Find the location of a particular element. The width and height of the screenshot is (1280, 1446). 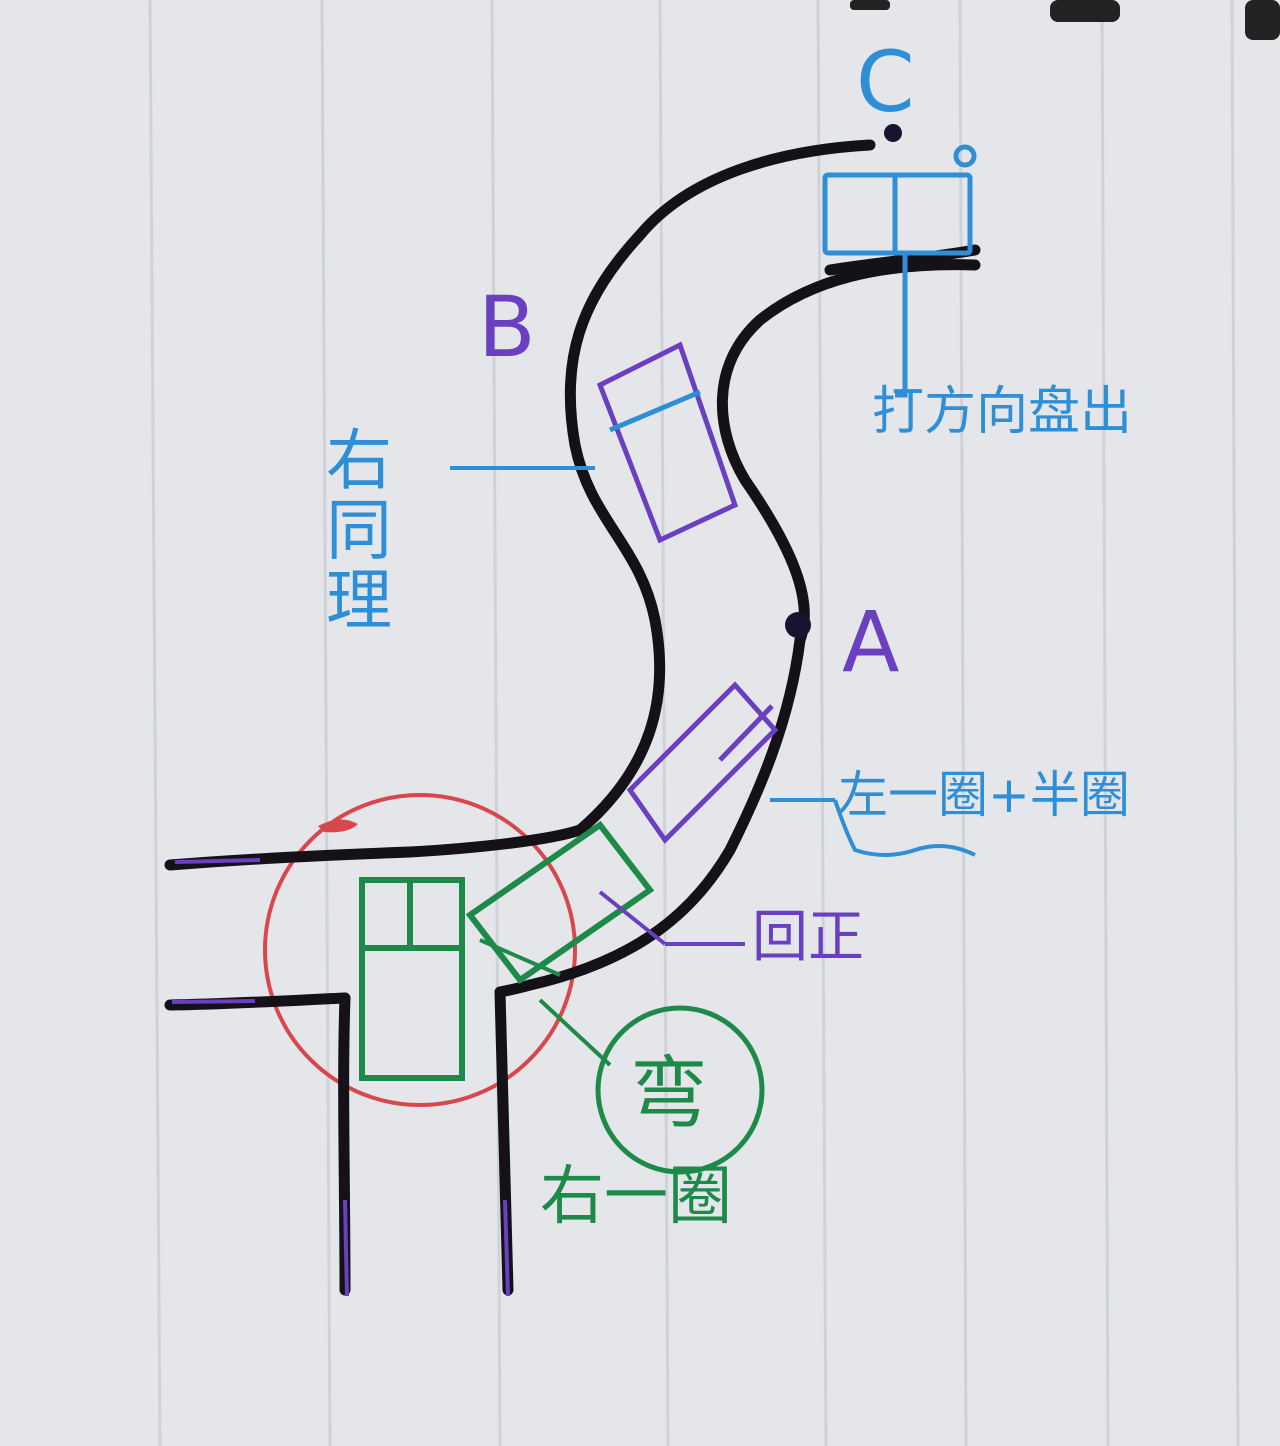

point-c-dot is located at coordinates (893, 133).